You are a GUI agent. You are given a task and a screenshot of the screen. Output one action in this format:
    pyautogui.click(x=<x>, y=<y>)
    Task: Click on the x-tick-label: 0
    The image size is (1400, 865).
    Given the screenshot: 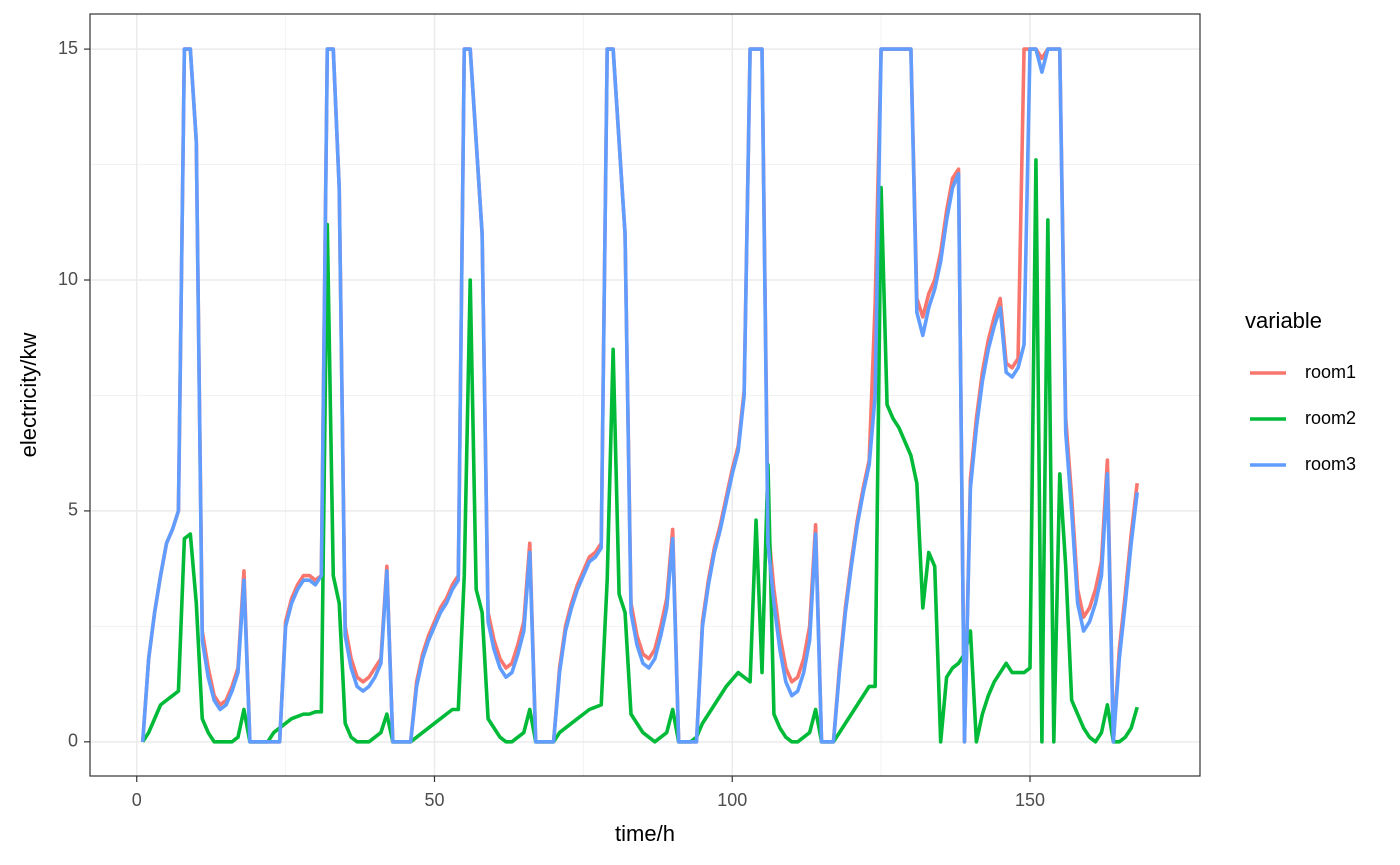 What is the action you would take?
    pyautogui.click(x=137, y=800)
    